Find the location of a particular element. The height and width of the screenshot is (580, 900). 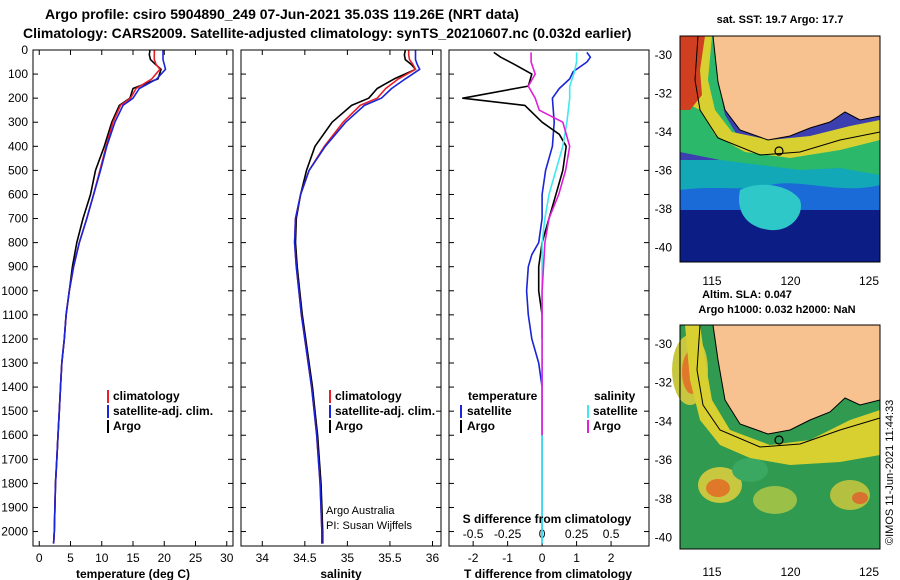

depth-tick-label: 1700 is located at coordinates (14, 459).